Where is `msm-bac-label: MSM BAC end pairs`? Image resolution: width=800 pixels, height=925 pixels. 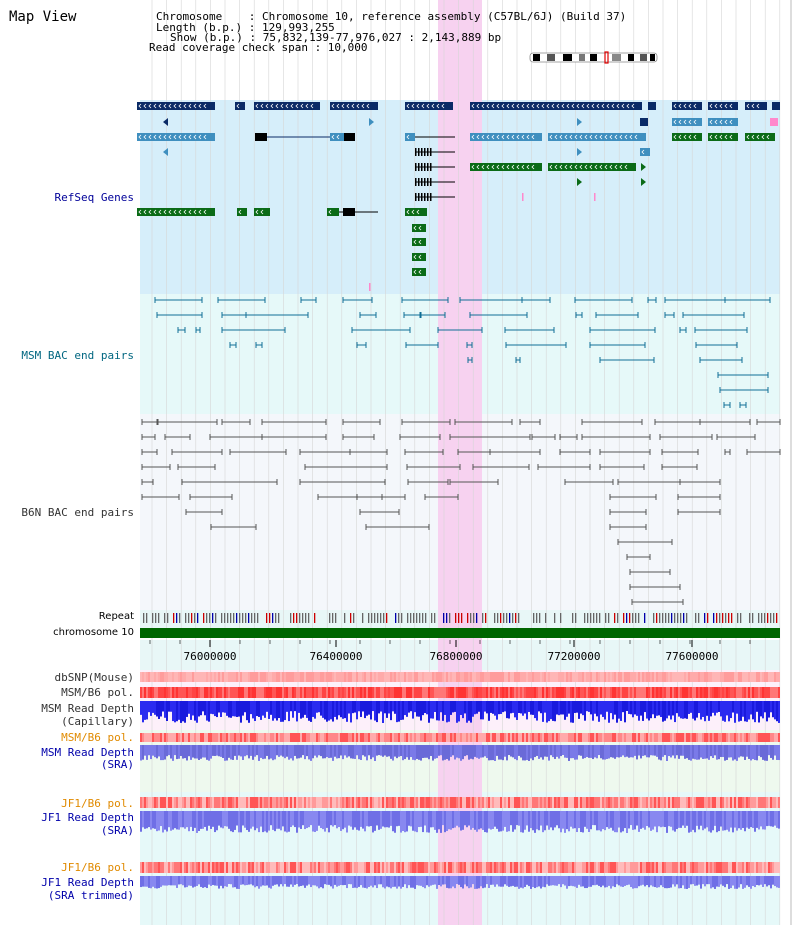 msm-bac-label: MSM BAC end pairs is located at coordinates (77, 355).